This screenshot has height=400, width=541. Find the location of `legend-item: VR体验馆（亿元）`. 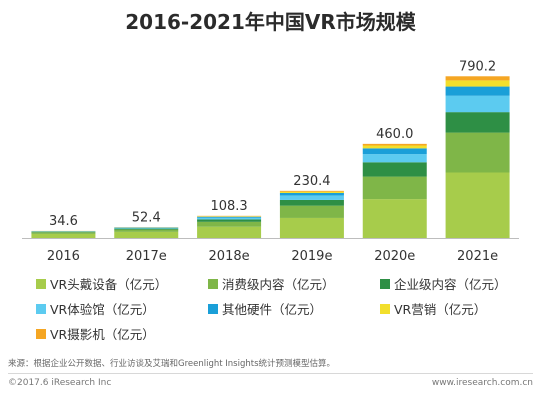

legend-item: VR体验馆（亿元） is located at coordinates (122, 308).